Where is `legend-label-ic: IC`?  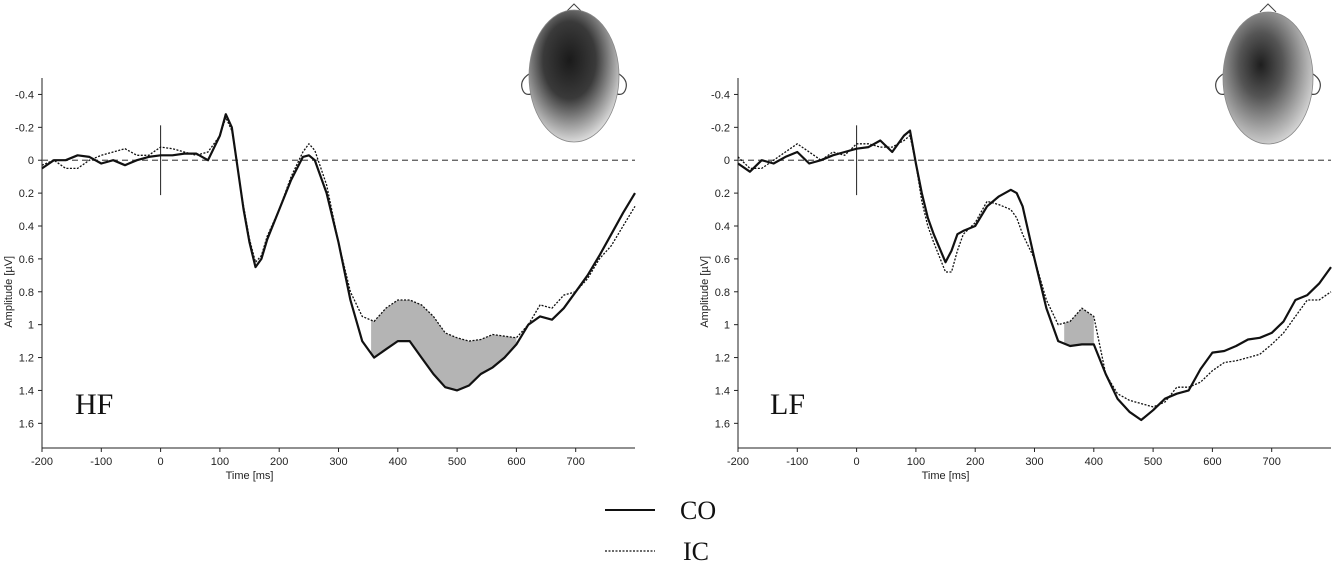
legend-label-ic: IC is located at coordinates (696, 549).